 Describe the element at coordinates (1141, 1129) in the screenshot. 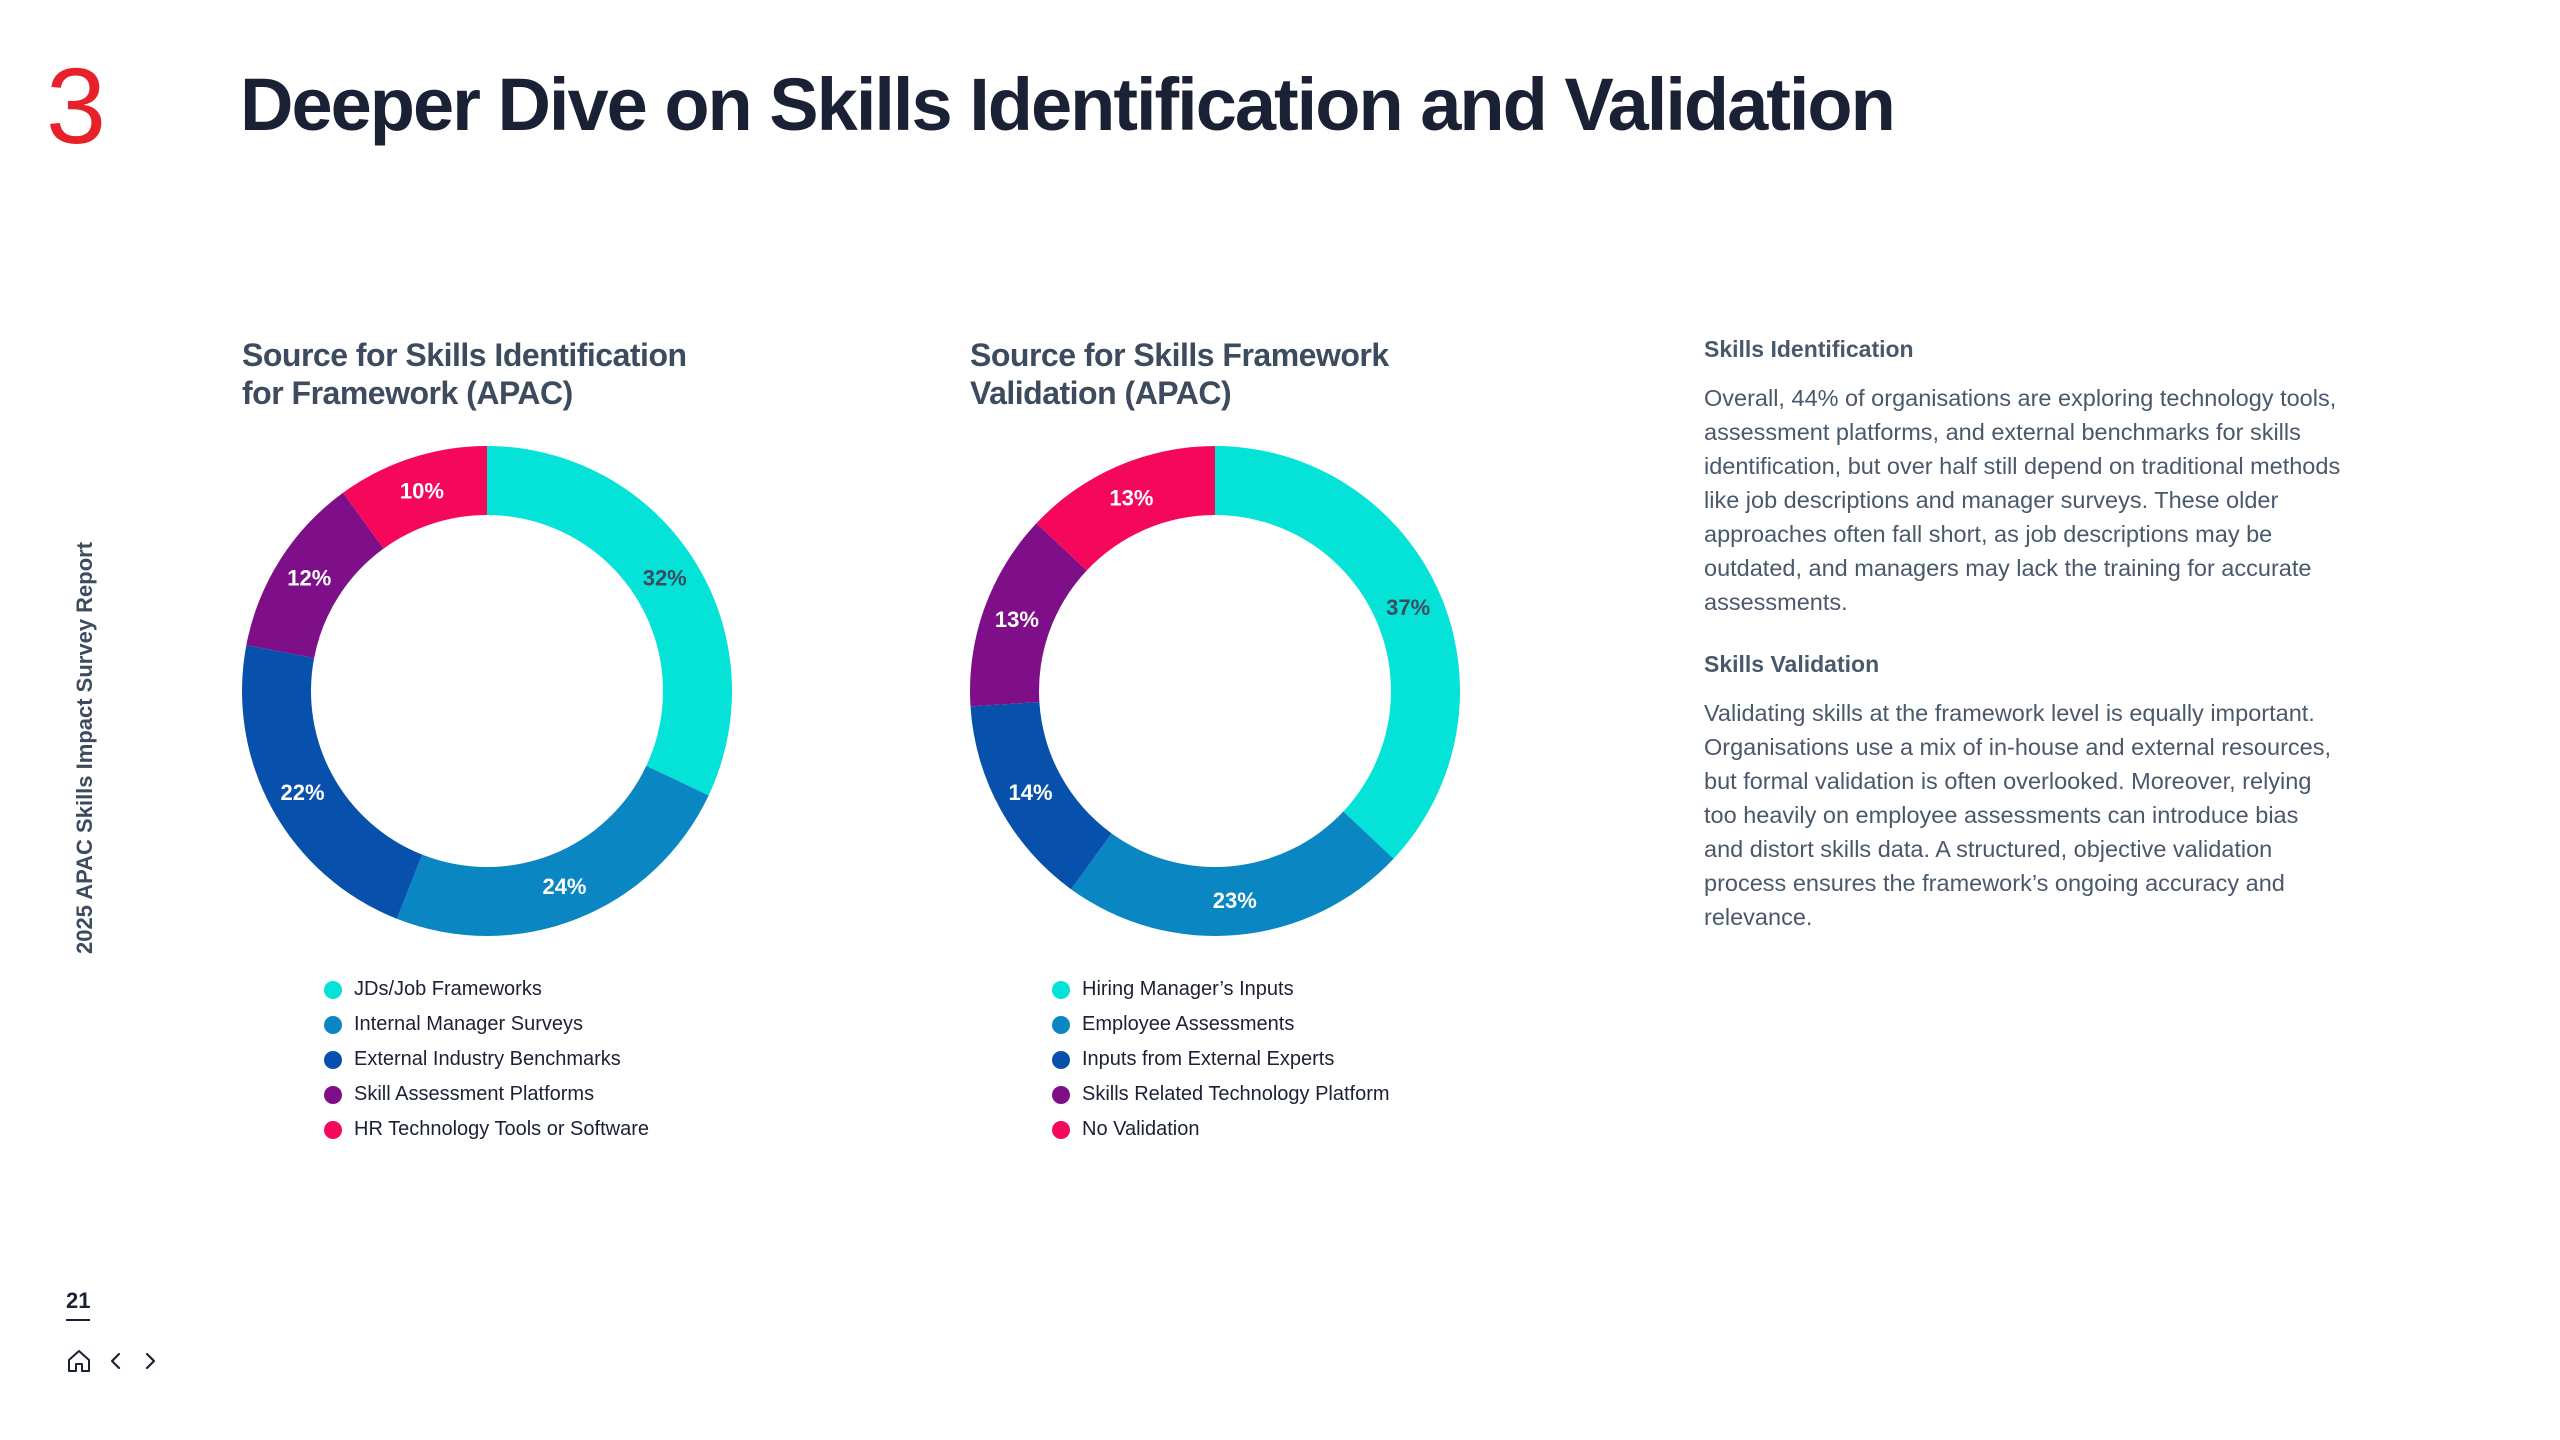

I see `legend-label: No Validation` at that location.